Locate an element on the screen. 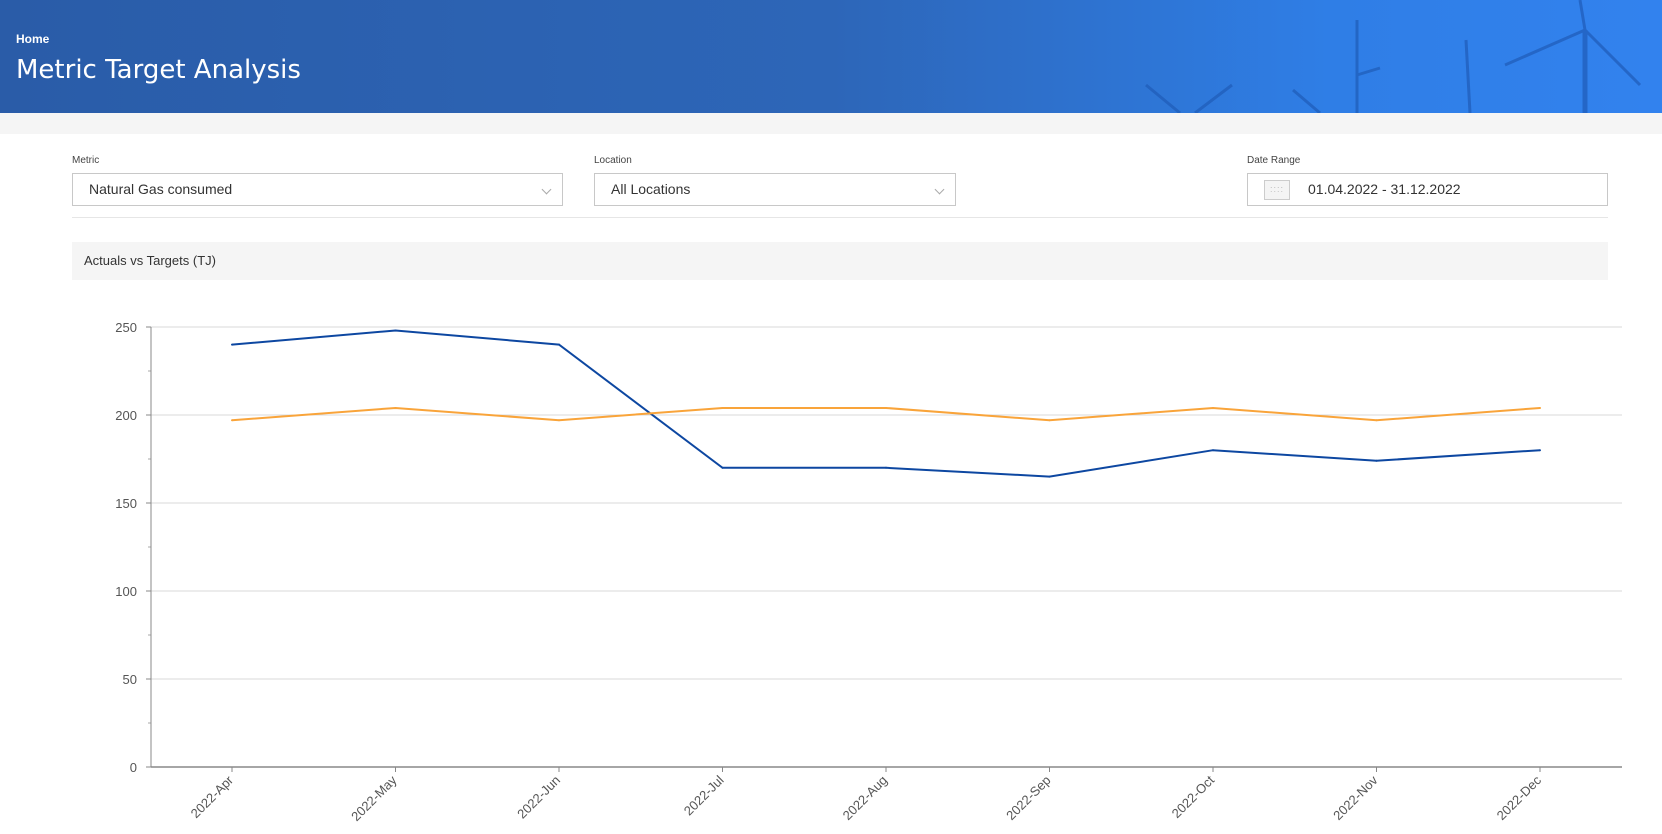 Image resolution: width=1662 pixels, height=834 pixels. y-tick-label: 0 is located at coordinates (133, 767).